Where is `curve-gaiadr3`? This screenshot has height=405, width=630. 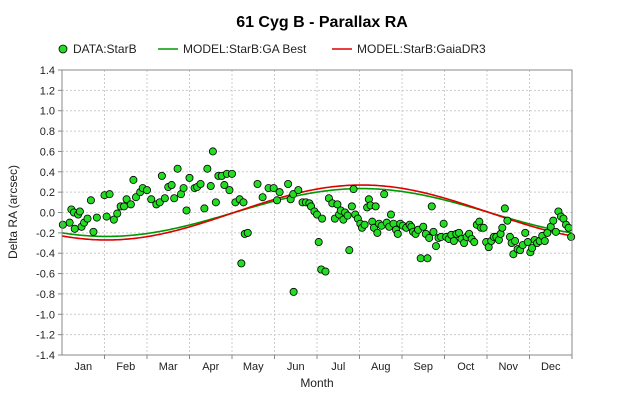
curve-gaiadr3 is located at coordinates (317, 212).